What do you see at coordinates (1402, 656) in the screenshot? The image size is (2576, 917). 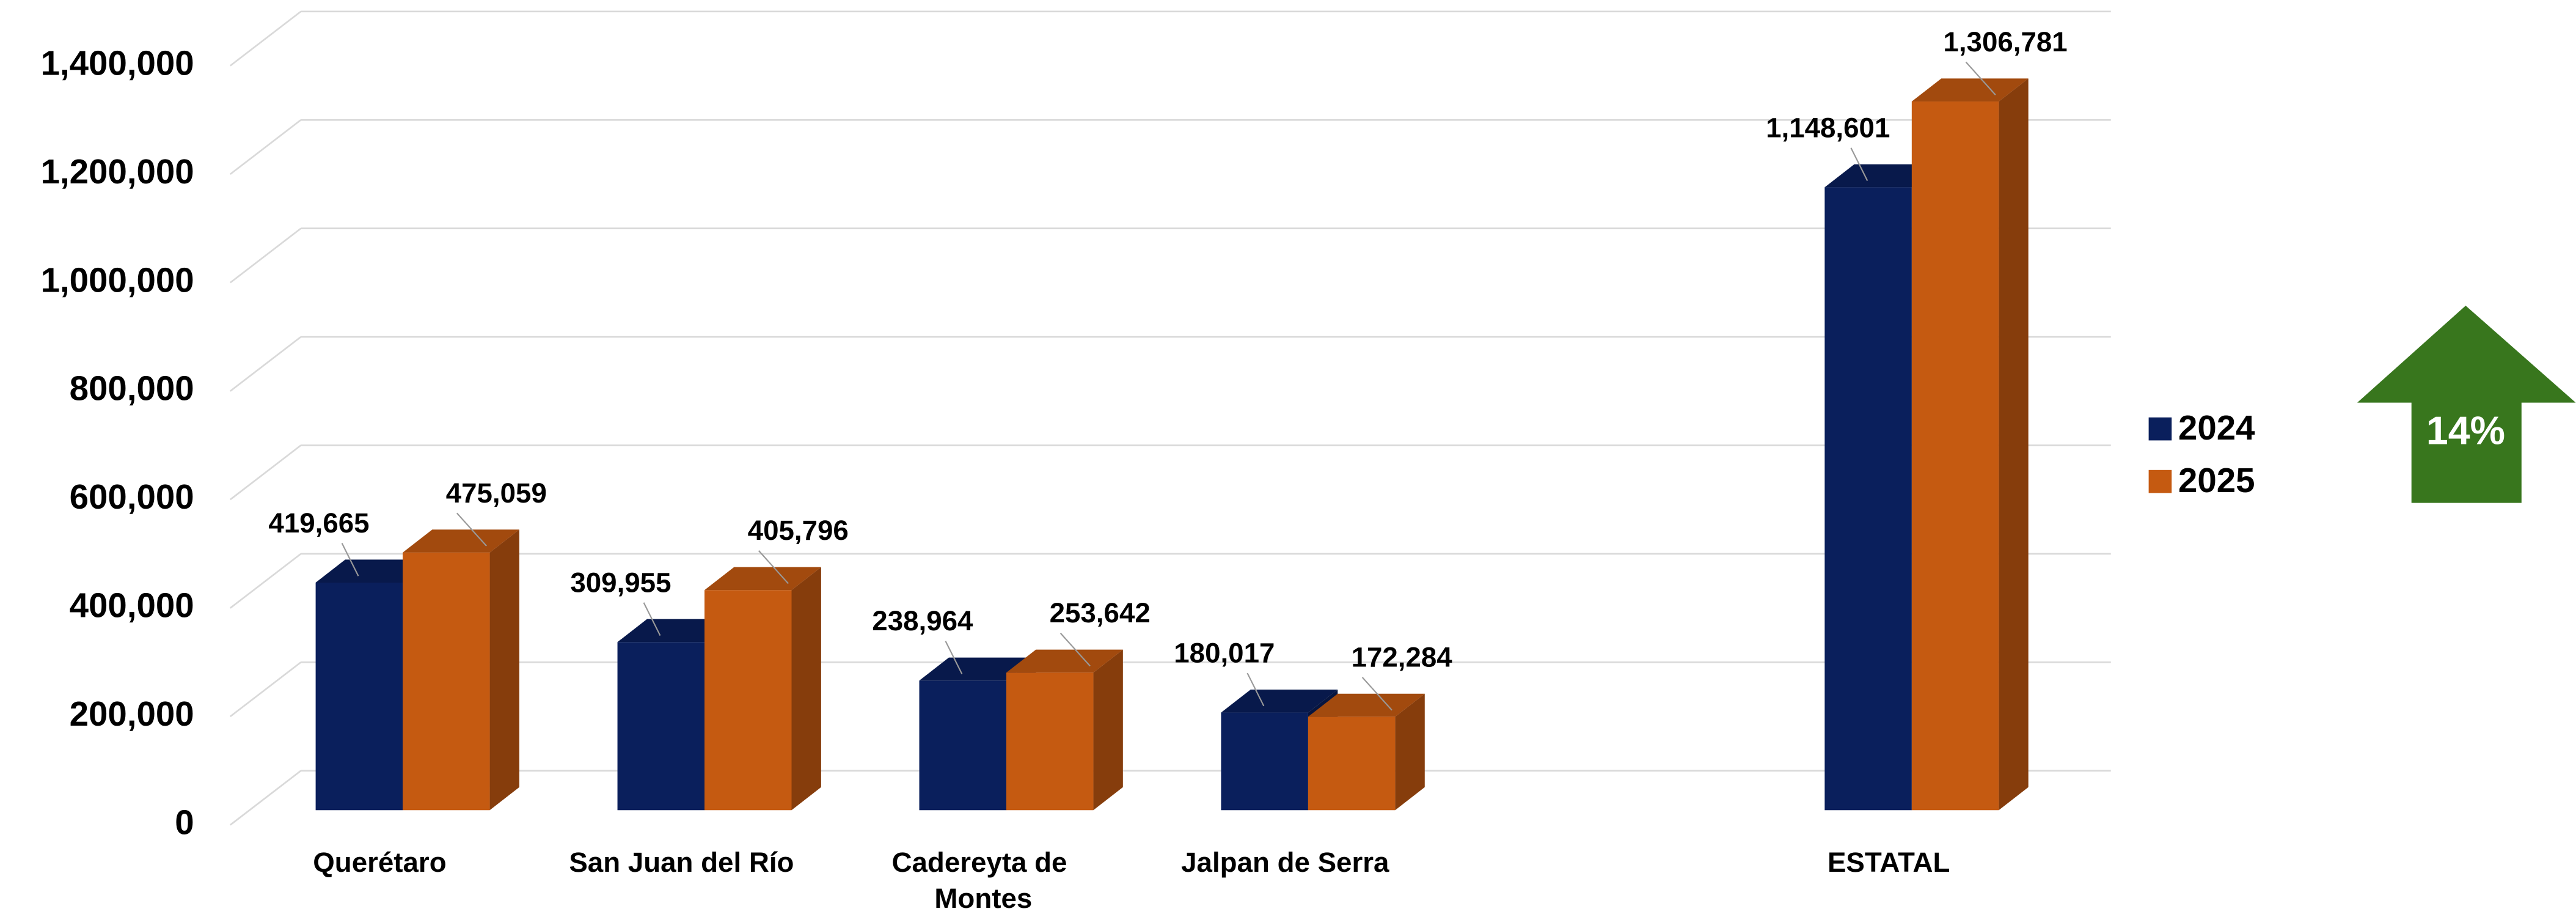 I see `value-label: 172,284` at bounding box center [1402, 656].